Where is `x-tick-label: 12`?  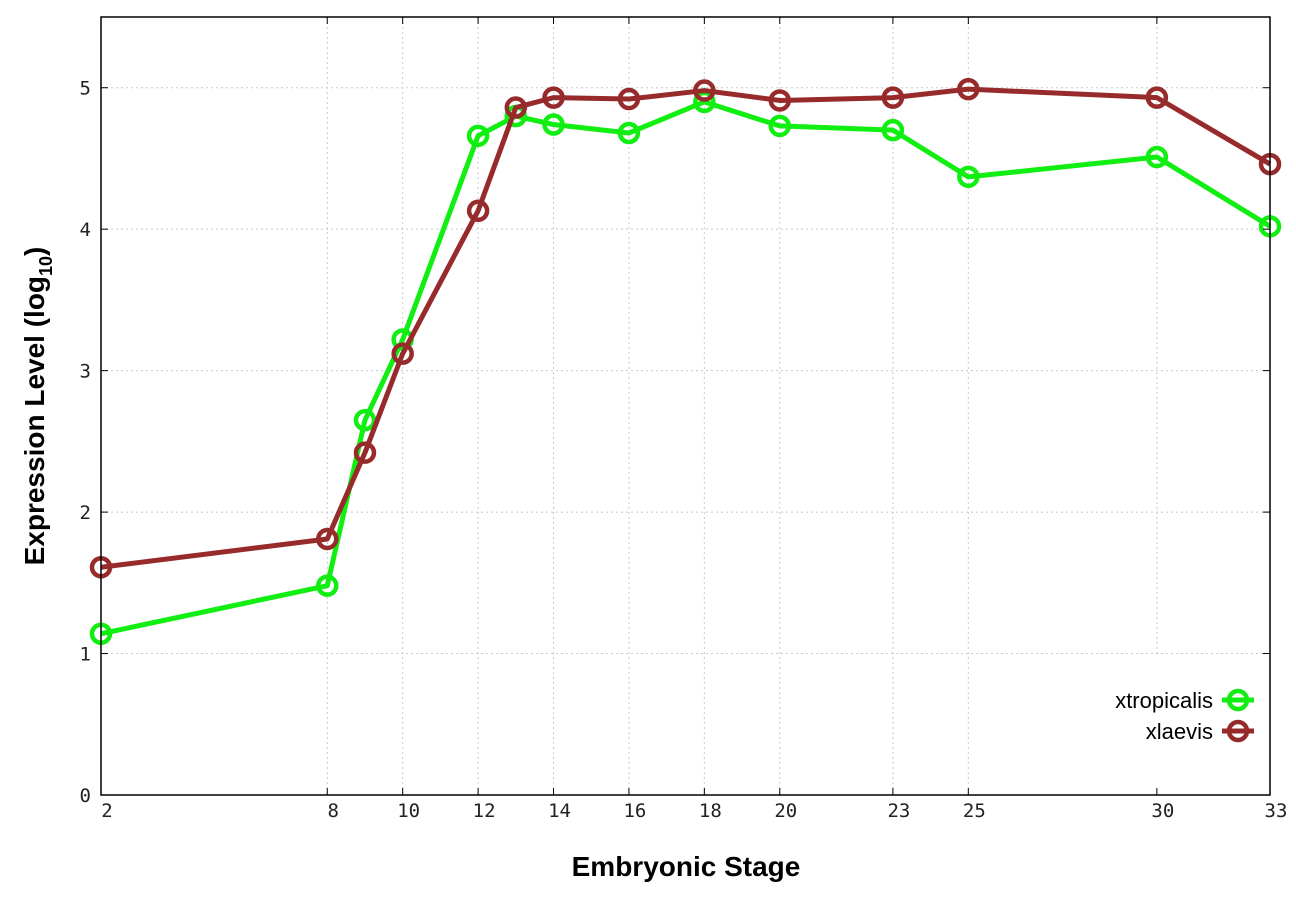
x-tick-label: 12 is located at coordinates (484, 811).